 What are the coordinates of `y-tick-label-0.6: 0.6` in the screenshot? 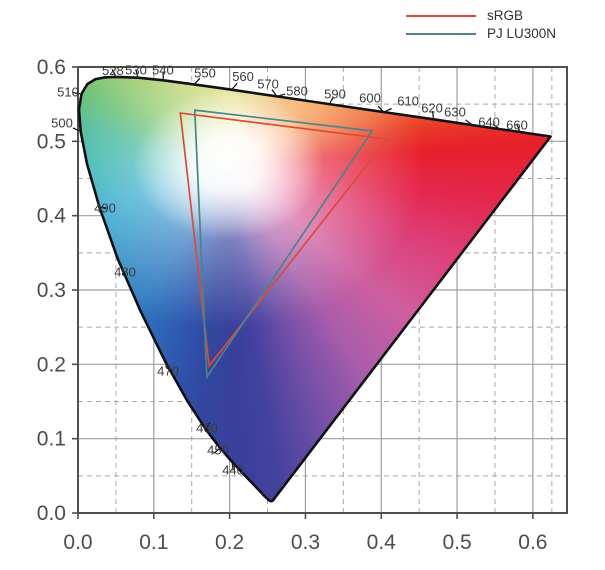 It's located at (51, 67).